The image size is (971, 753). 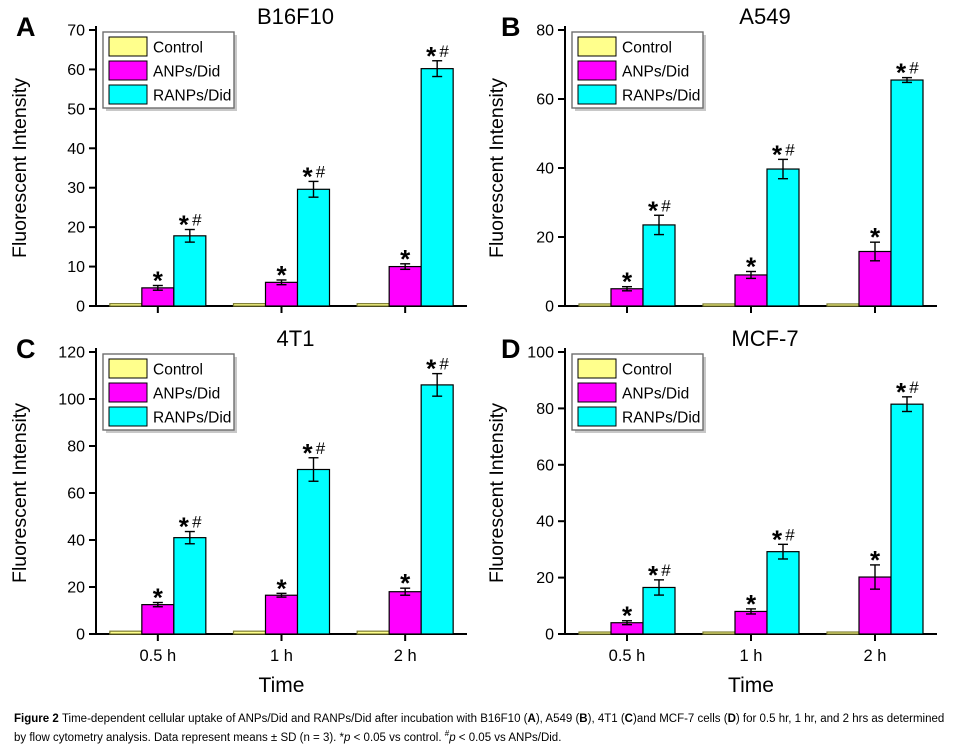 What do you see at coordinates (731, 719) in the screenshot?
I see `caption-segment: D` at bounding box center [731, 719].